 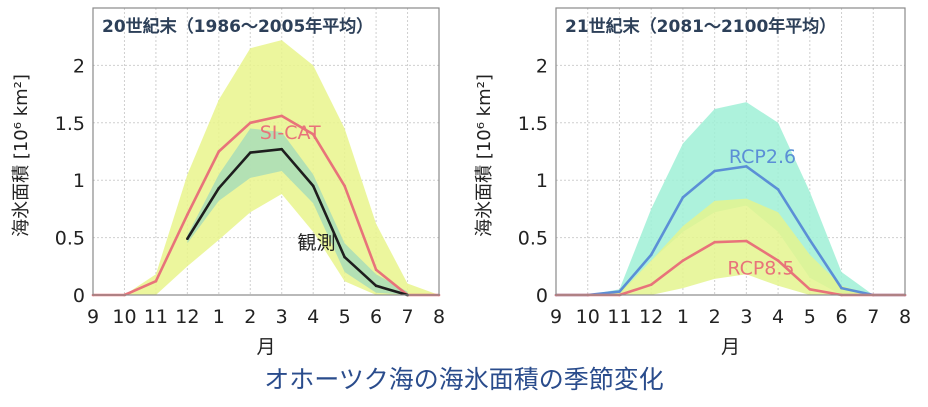 What do you see at coordinates (464, 379) in the screenshot?
I see `figure-caption: オホーツク海の海氷面積の季節変化` at bounding box center [464, 379].